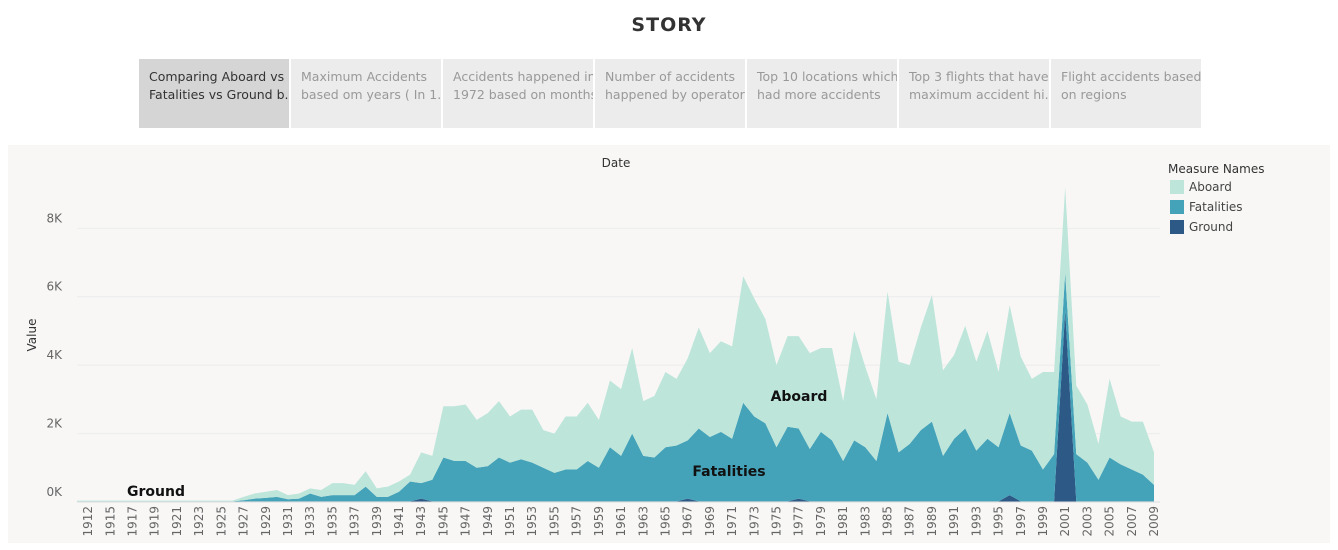 The width and height of the screenshot is (1338, 550). What do you see at coordinates (532, 521) in the screenshot?
I see `x-tick-label: 1953` at bounding box center [532, 521].